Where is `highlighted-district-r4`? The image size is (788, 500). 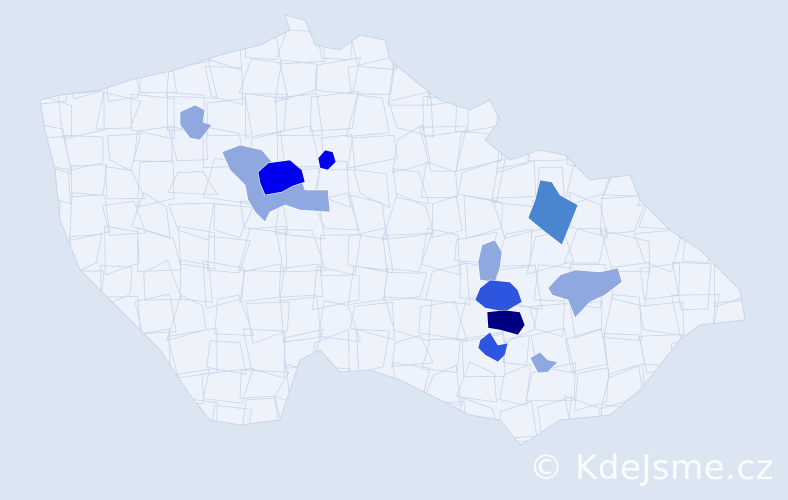
highlighted-district-r4 is located at coordinates (327, 160).